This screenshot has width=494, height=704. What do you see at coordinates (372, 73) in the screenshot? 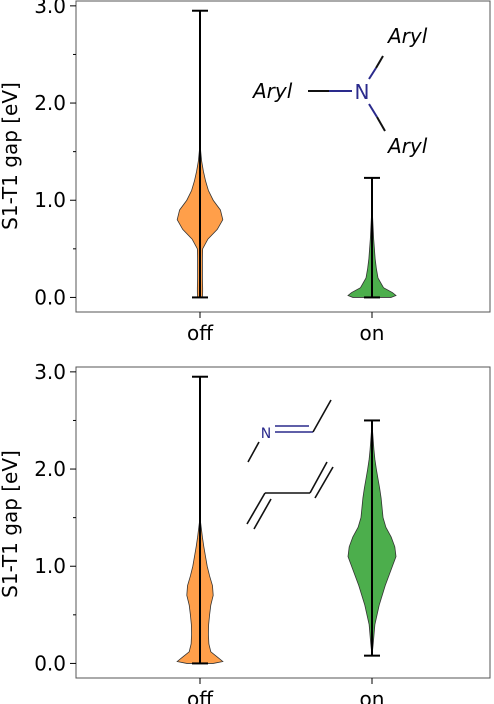
I see `bond-upper` at bounding box center [372, 73].